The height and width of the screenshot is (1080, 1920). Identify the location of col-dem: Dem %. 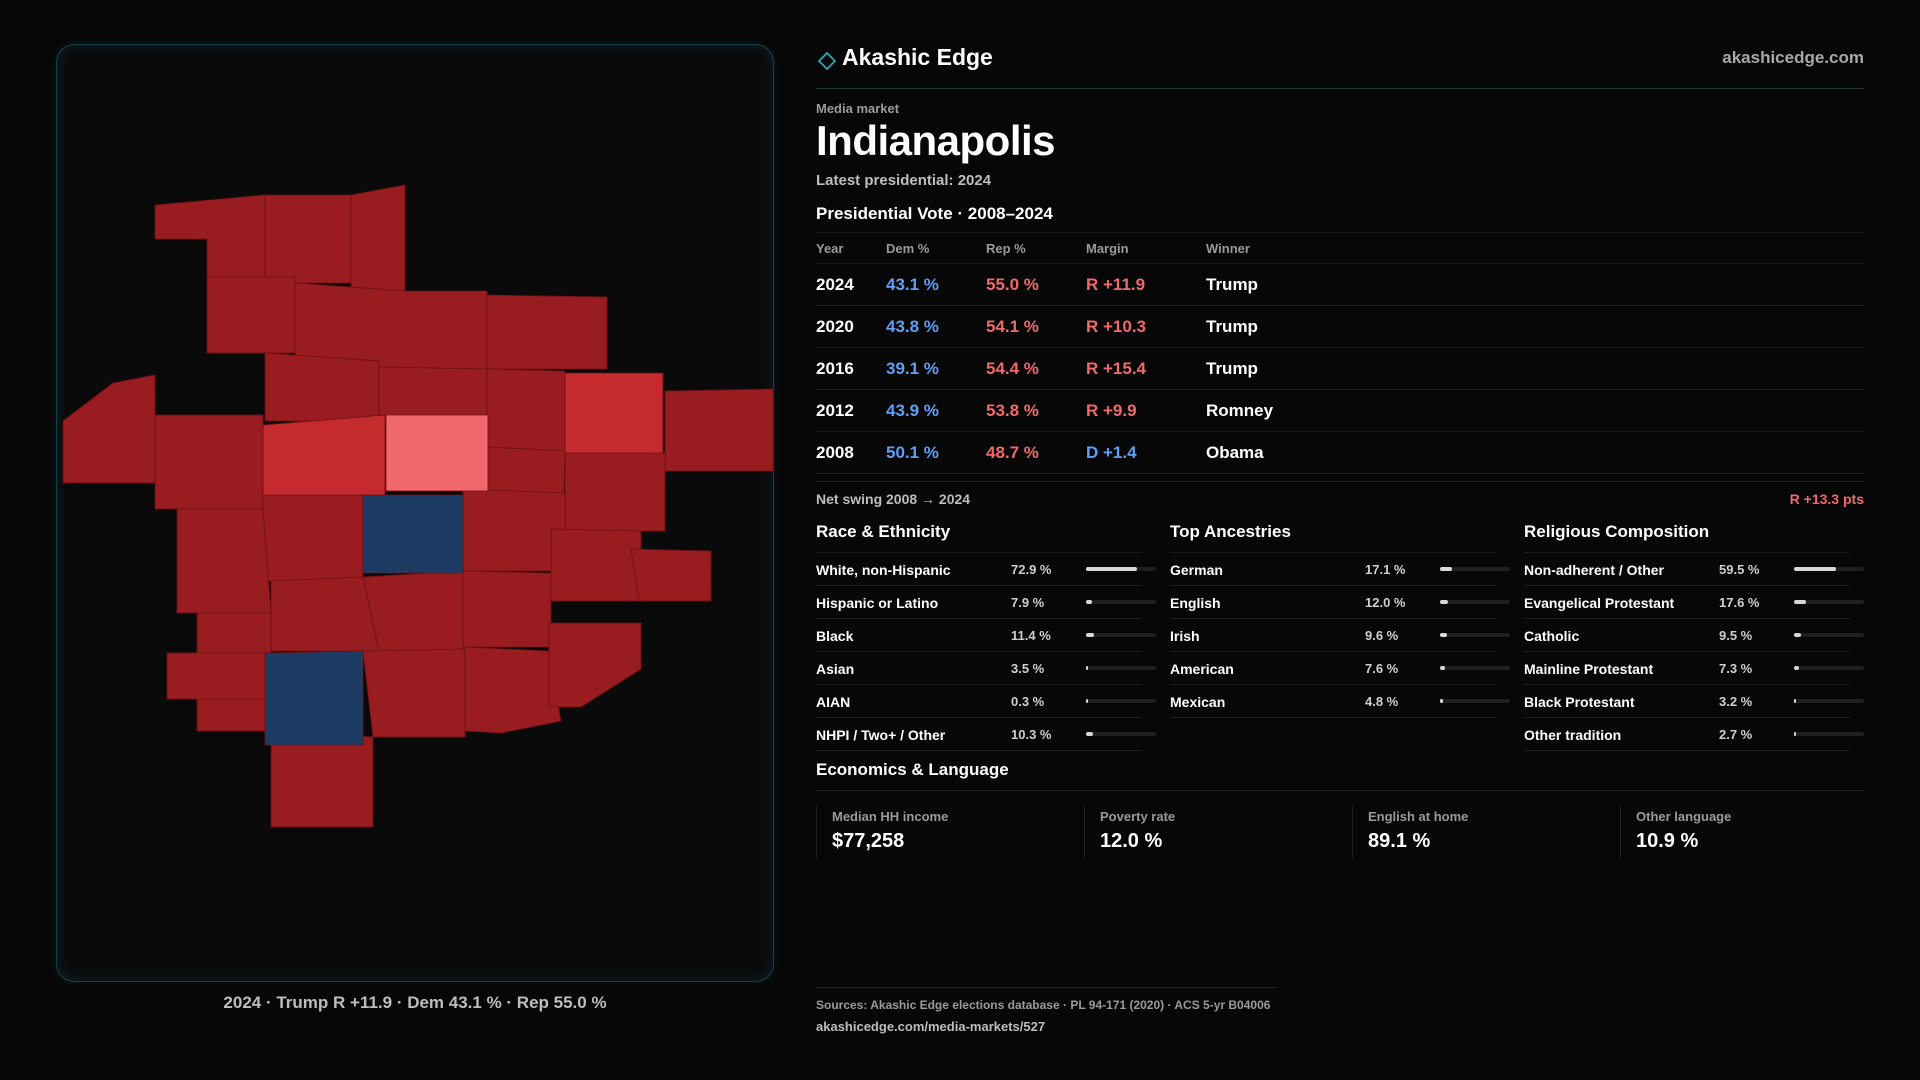
(936, 248).